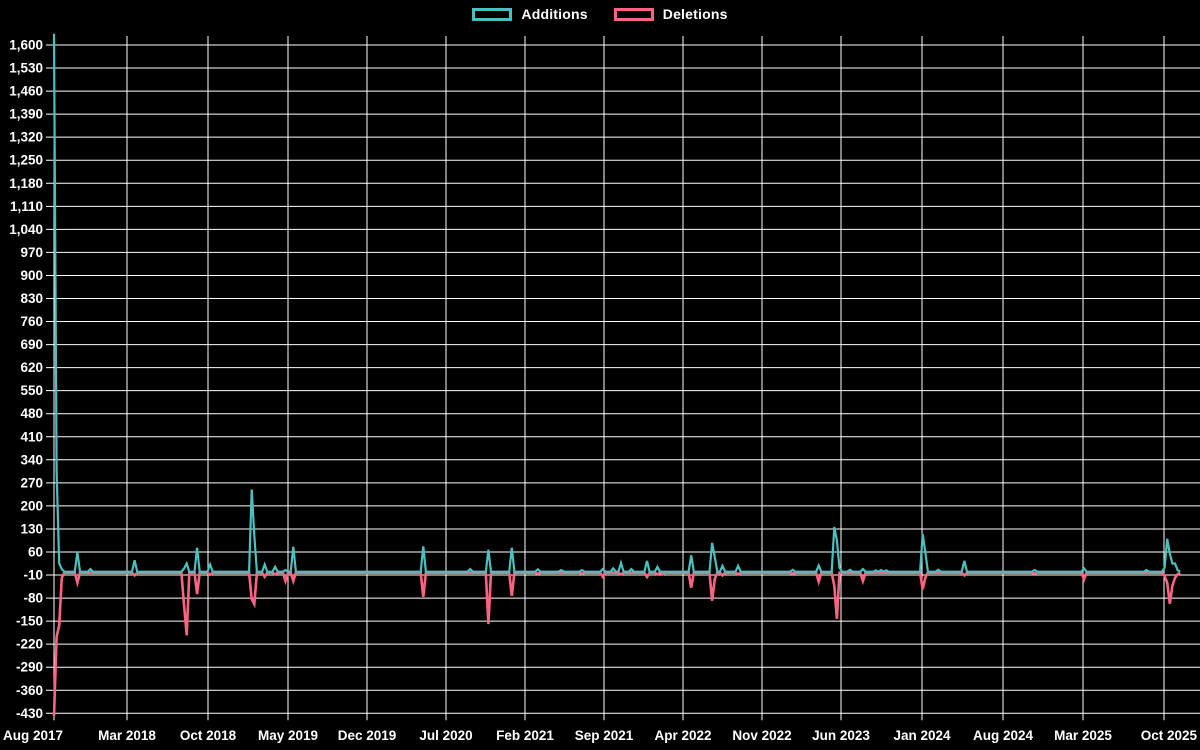 The width and height of the screenshot is (1200, 750). I want to click on svg-text: Aug 2017, so click(33, 735).